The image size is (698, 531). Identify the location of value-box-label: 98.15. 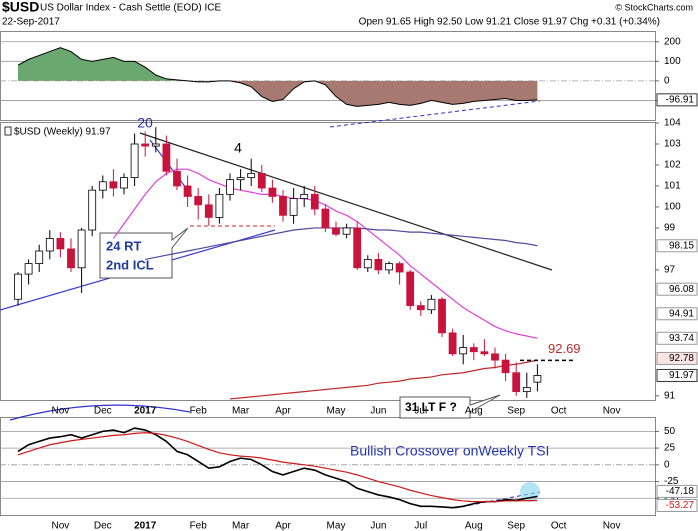
(681, 245).